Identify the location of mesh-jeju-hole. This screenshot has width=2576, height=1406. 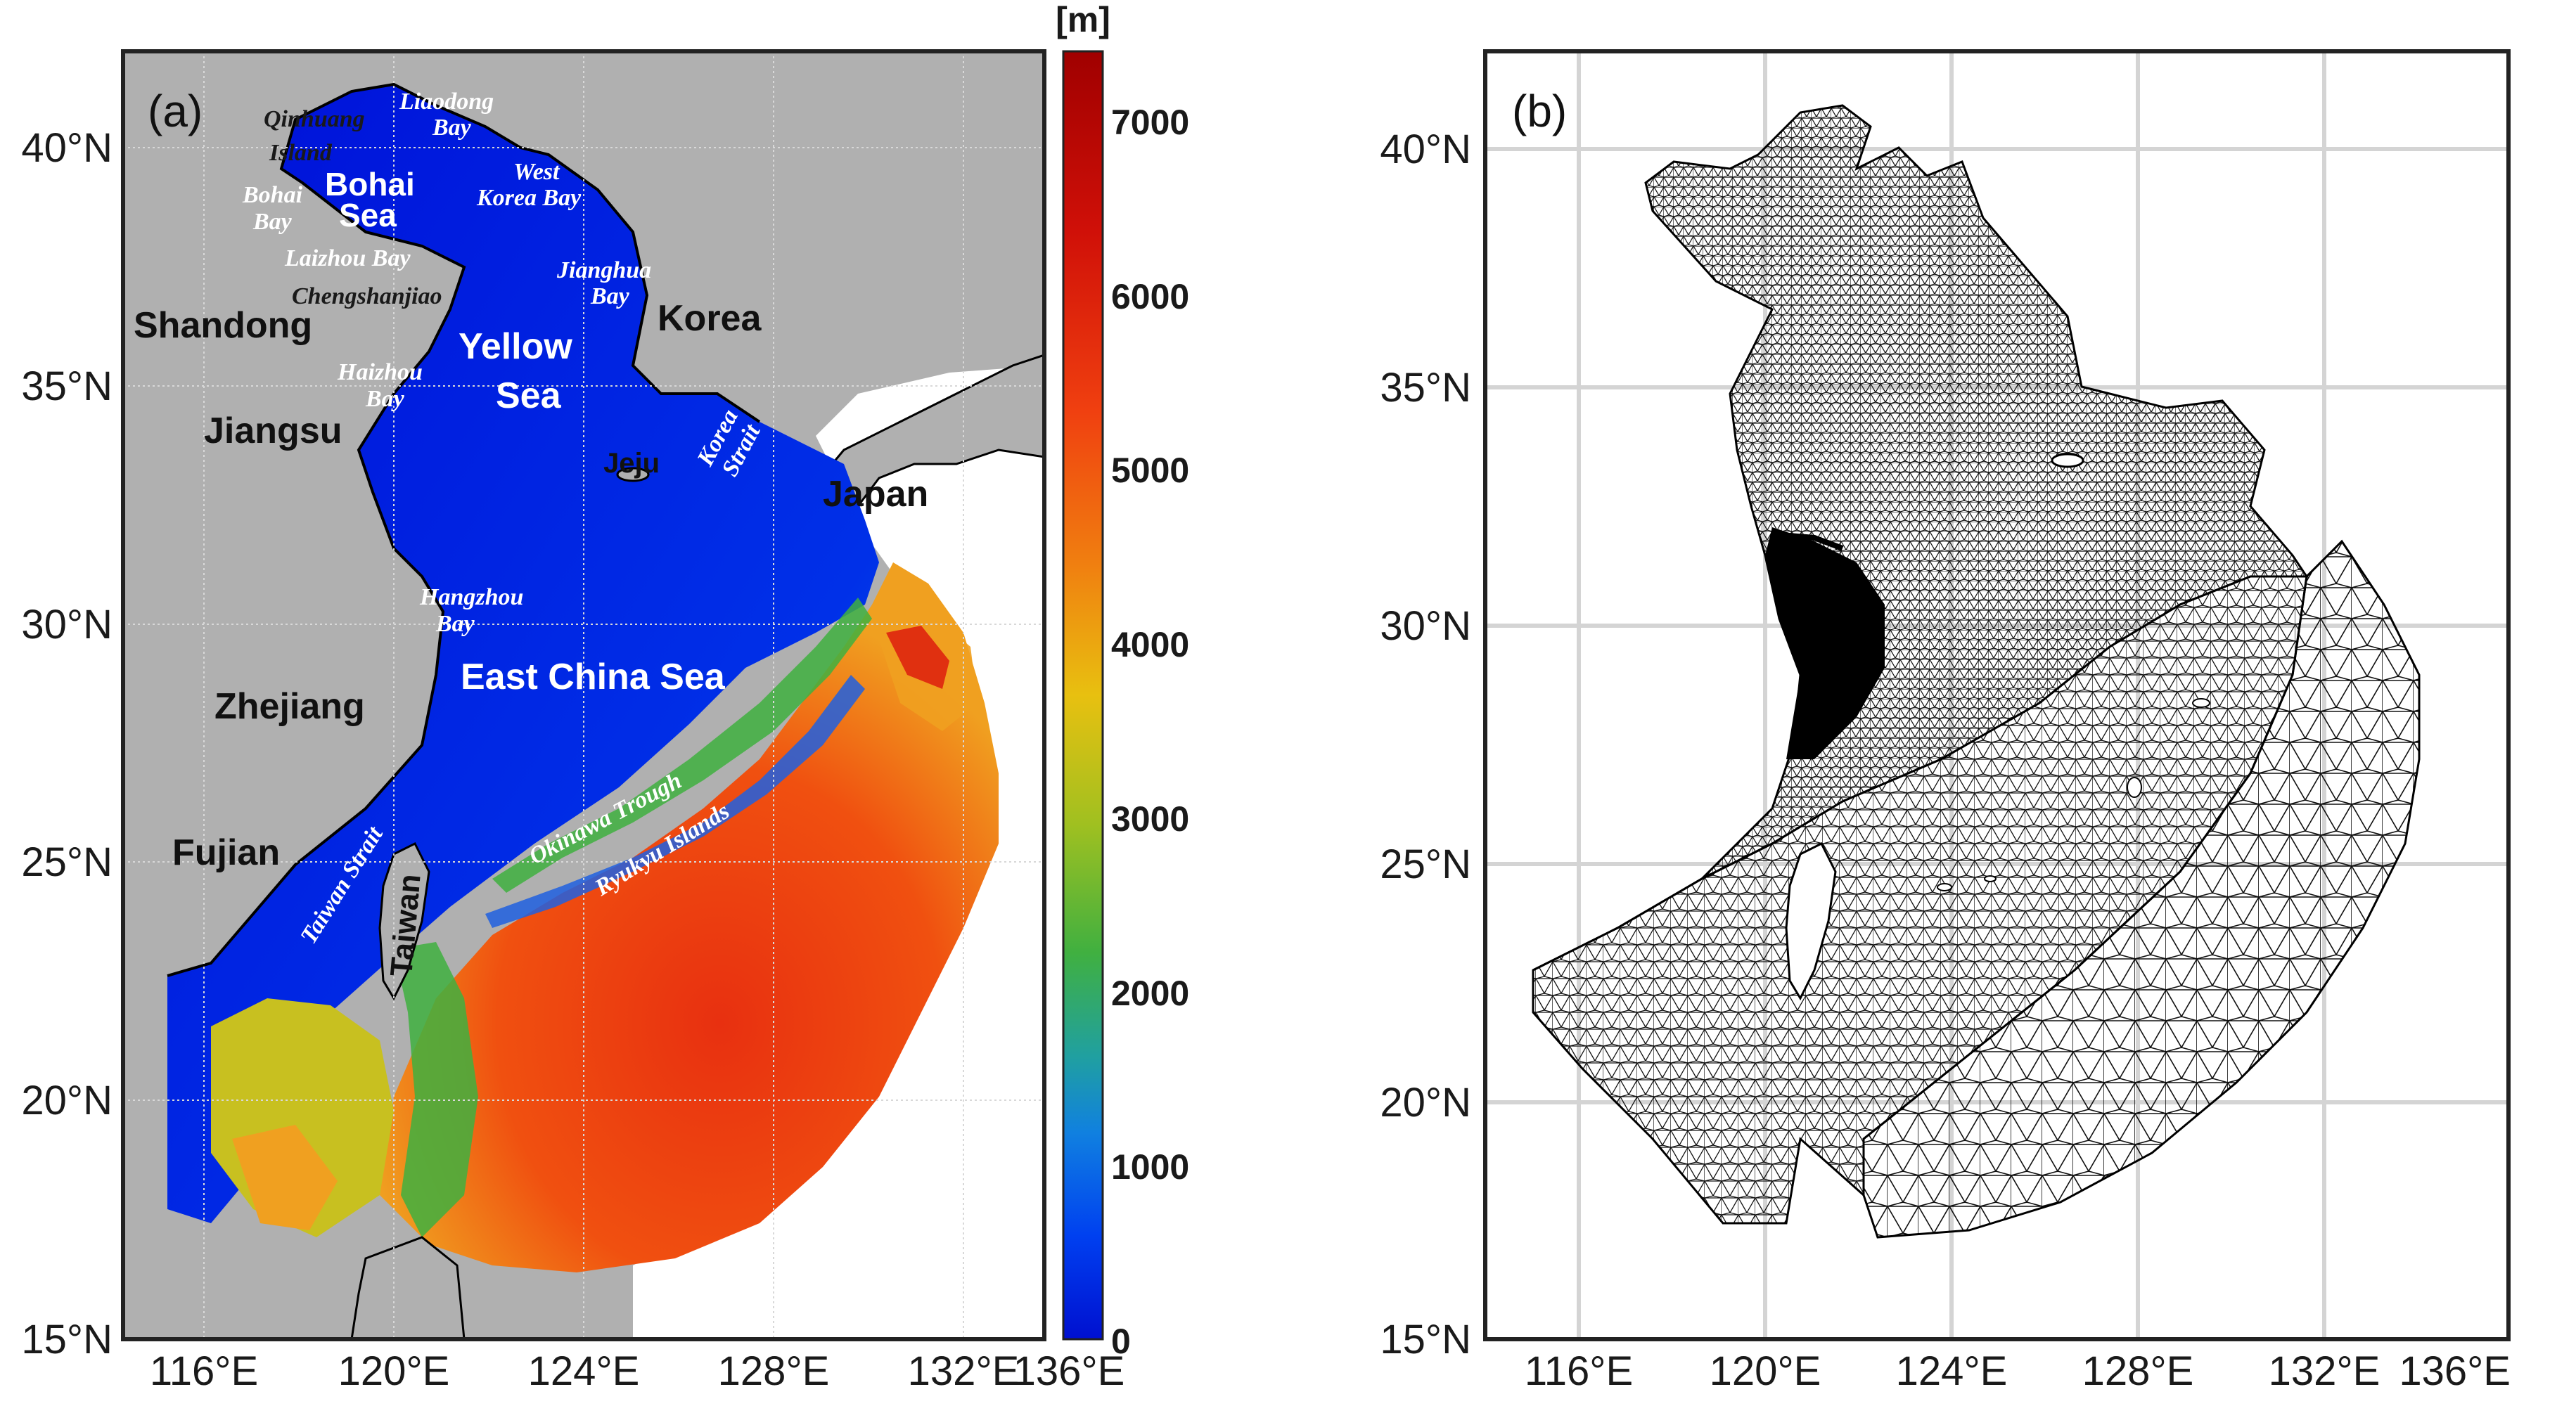
(2067, 460).